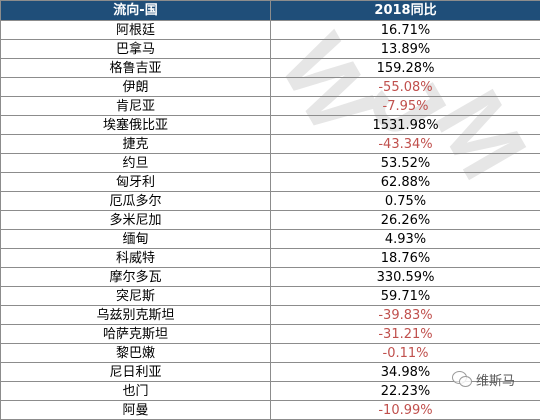 The image size is (540, 420). What do you see at coordinates (405, 49) in the screenshot?
I see `yoy-cell: 13.89%` at bounding box center [405, 49].